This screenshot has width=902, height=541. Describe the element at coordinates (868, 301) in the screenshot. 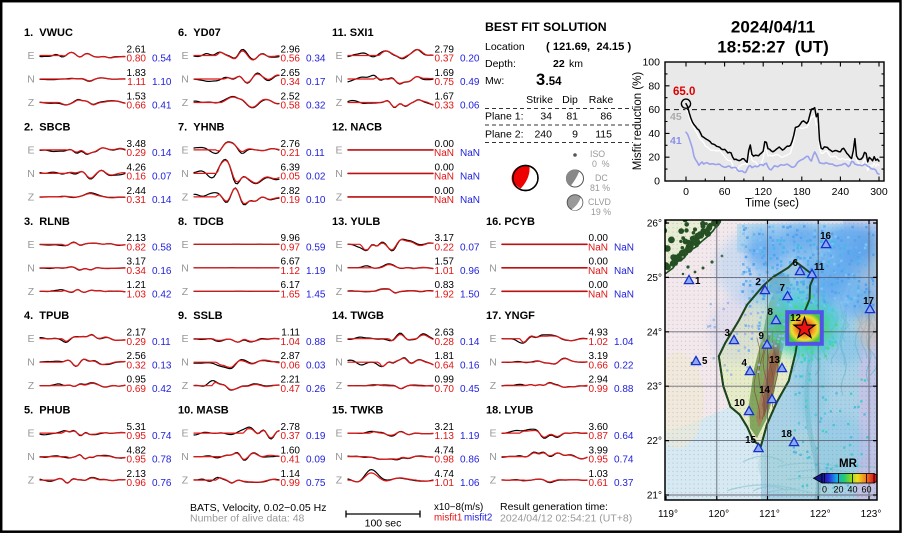

I see `svg-text: 17` at that location.